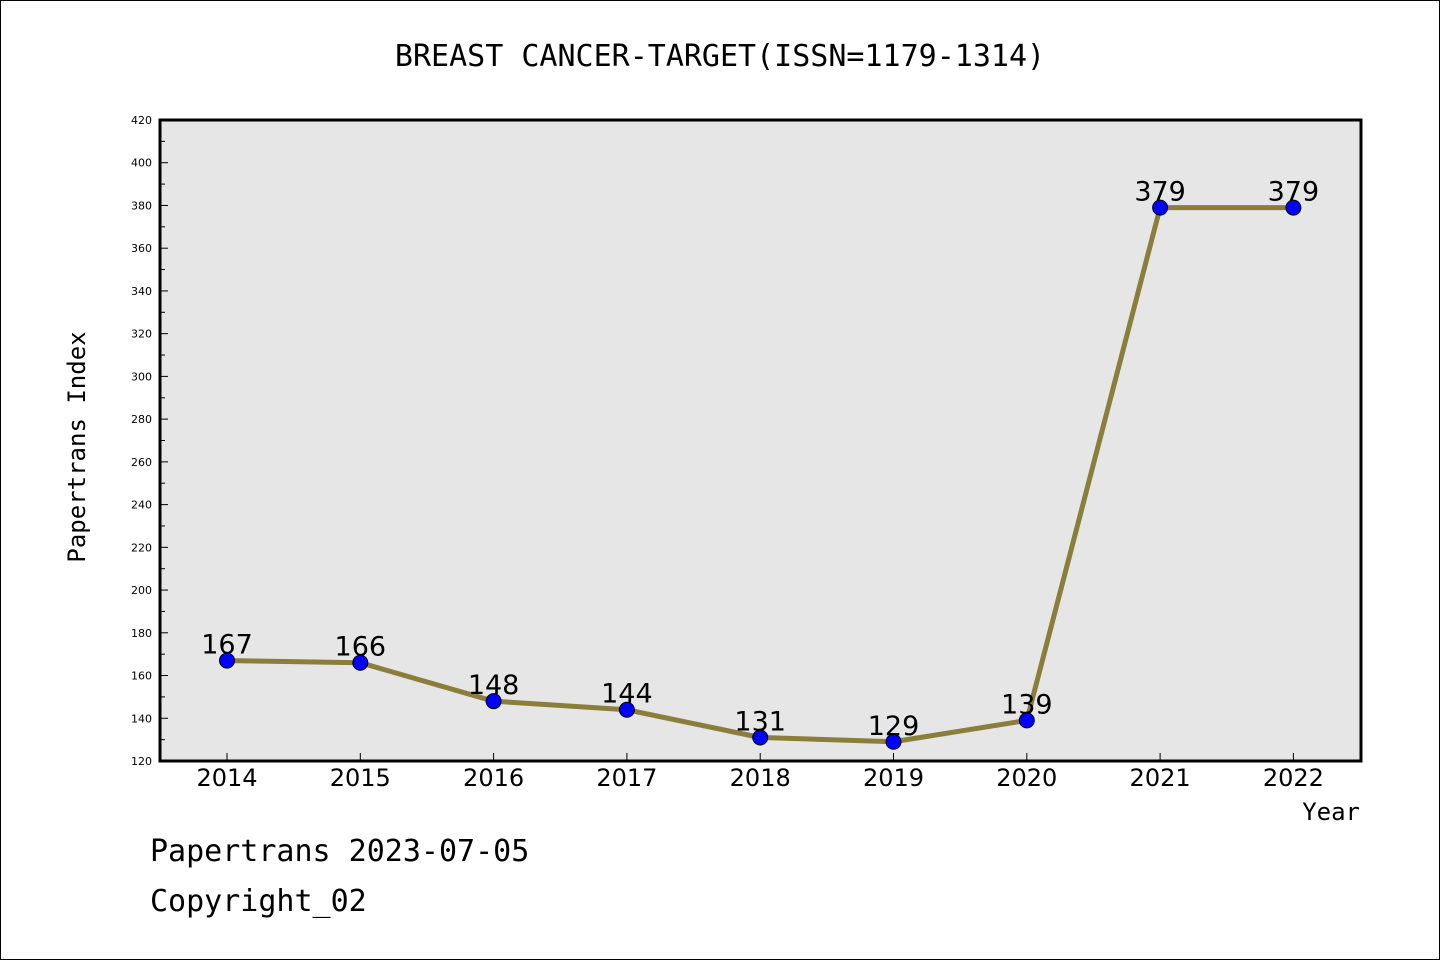 Image resolution: width=1440 pixels, height=960 pixels. Describe the element at coordinates (894, 726) in the screenshot. I see `data-label: 129` at that location.